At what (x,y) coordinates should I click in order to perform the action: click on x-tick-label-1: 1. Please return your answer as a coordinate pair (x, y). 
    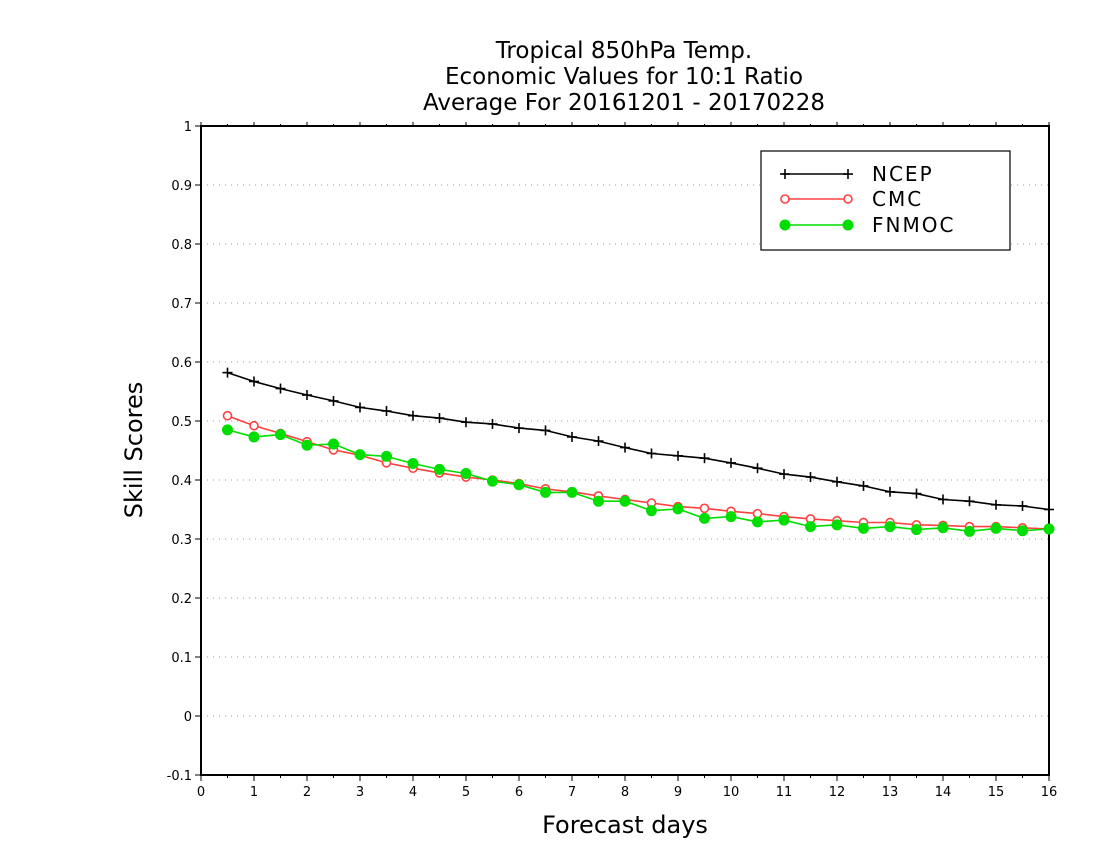
    Looking at the image, I should click on (254, 792).